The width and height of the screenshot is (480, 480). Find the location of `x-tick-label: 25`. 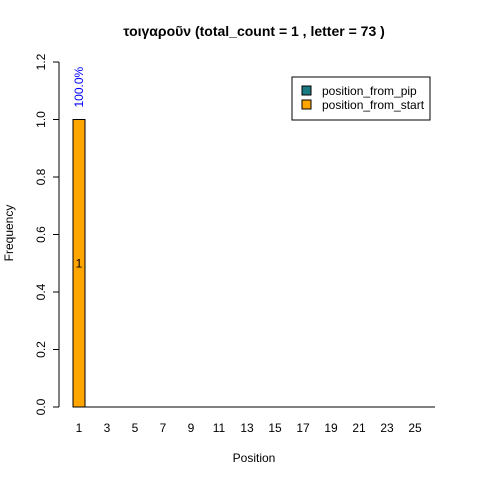

x-tick-label: 25 is located at coordinates (415, 428).